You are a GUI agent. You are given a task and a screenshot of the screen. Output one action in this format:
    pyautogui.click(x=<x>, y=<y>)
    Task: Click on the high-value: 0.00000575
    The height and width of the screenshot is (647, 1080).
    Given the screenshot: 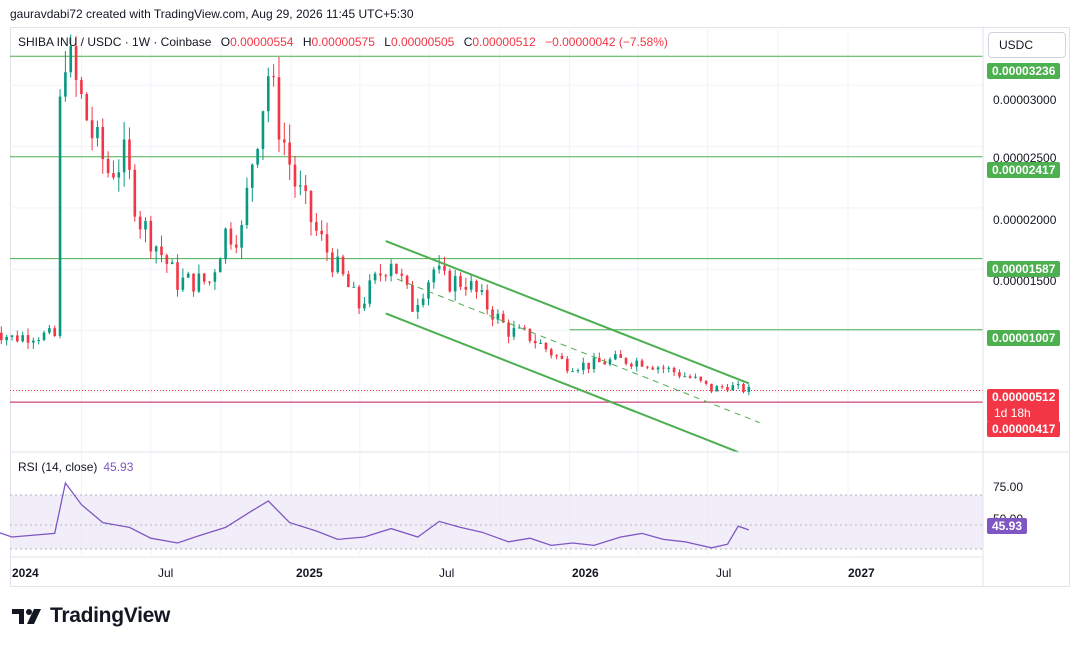 What is the action you would take?
    pyautogui.click(x=343, y=42)
    